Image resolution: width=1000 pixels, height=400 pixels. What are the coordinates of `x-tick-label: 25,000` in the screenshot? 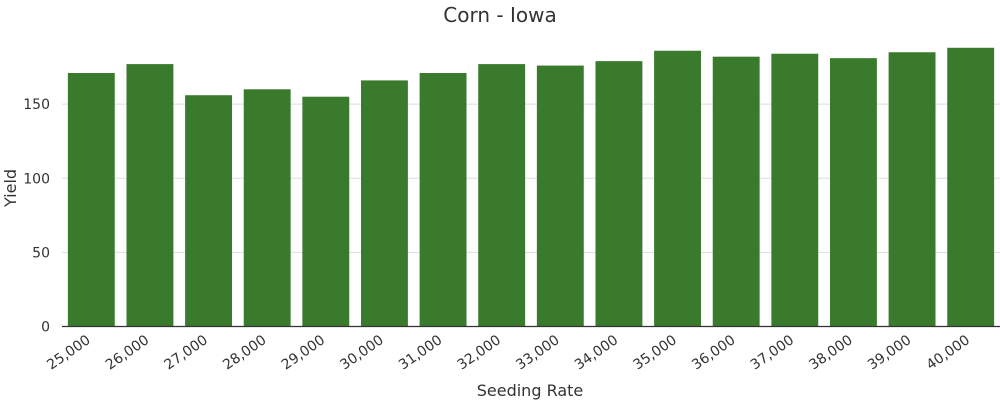 It's located at (68, 352).